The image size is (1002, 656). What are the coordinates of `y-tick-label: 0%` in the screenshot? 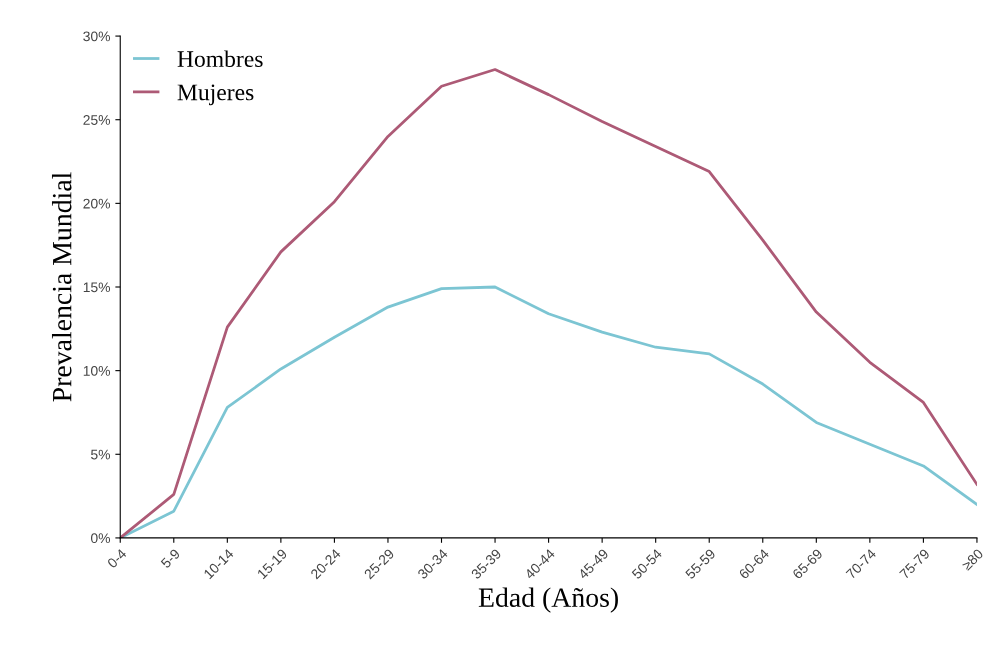 It's located at (100, 538).